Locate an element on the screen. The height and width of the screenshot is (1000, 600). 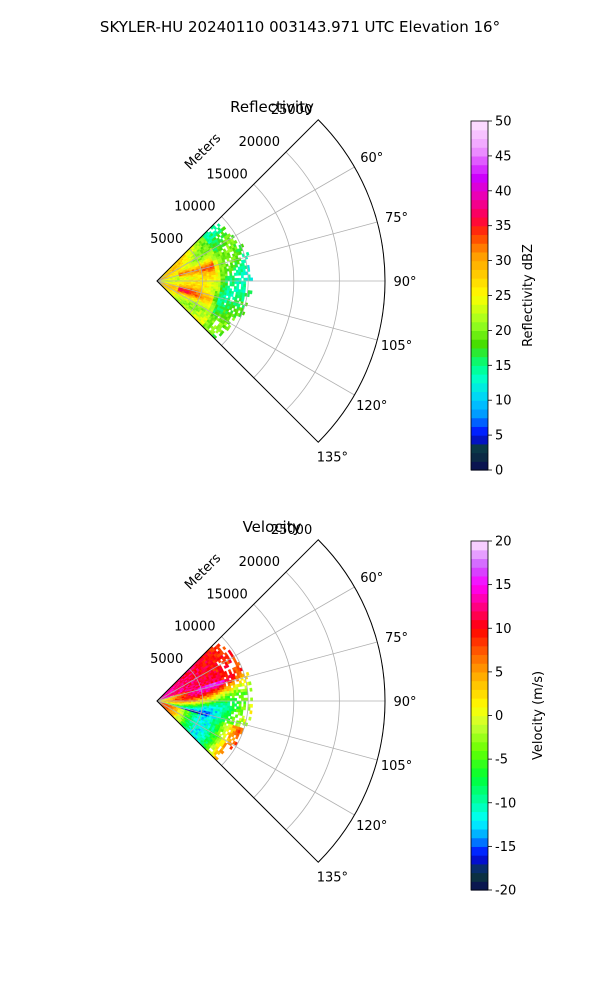
panel-title: Reflectivity is located at coordinates (272, 107).